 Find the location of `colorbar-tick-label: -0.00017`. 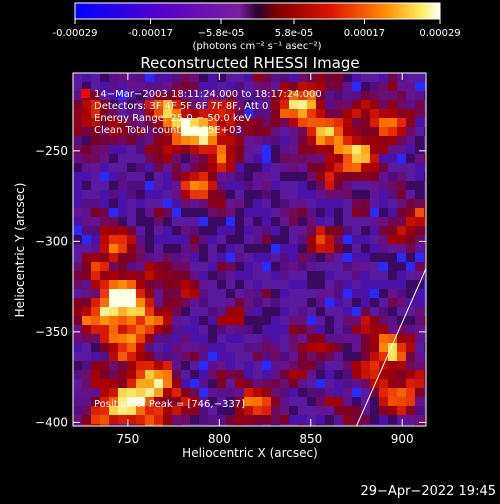

colorbar-tick-label: -0.00017 is located at coordinates (150, 33).